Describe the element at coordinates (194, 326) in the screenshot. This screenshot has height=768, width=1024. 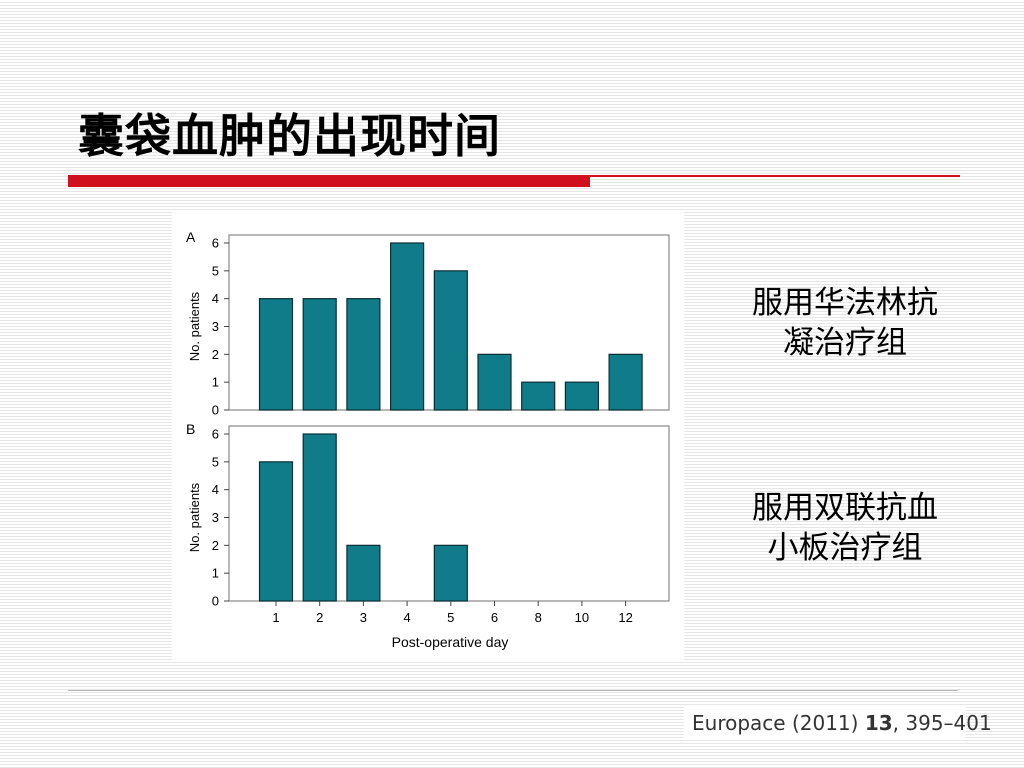
I see `panel-a-ylabel: No. patients` at that location.